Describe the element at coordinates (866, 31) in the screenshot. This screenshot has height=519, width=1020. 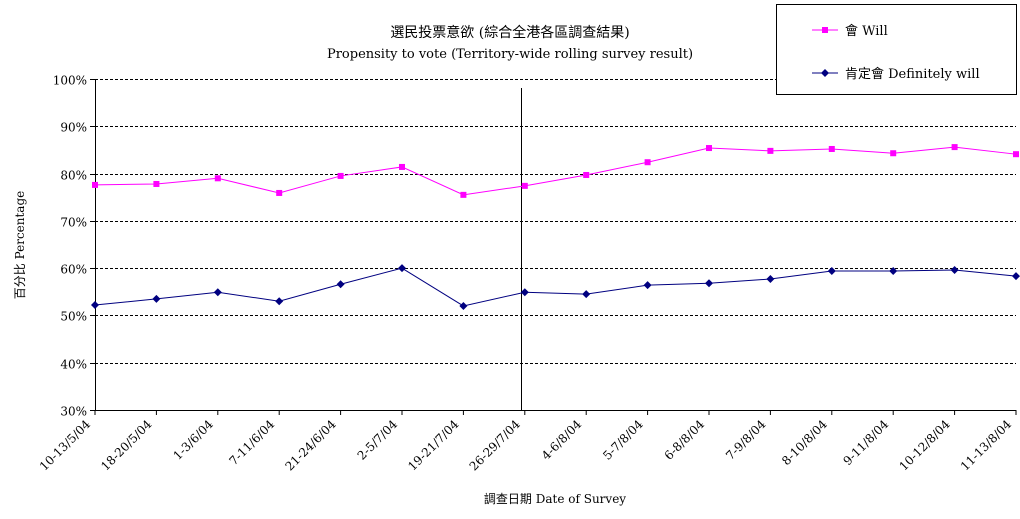
I see `legend-label: 會 Will` at that location.